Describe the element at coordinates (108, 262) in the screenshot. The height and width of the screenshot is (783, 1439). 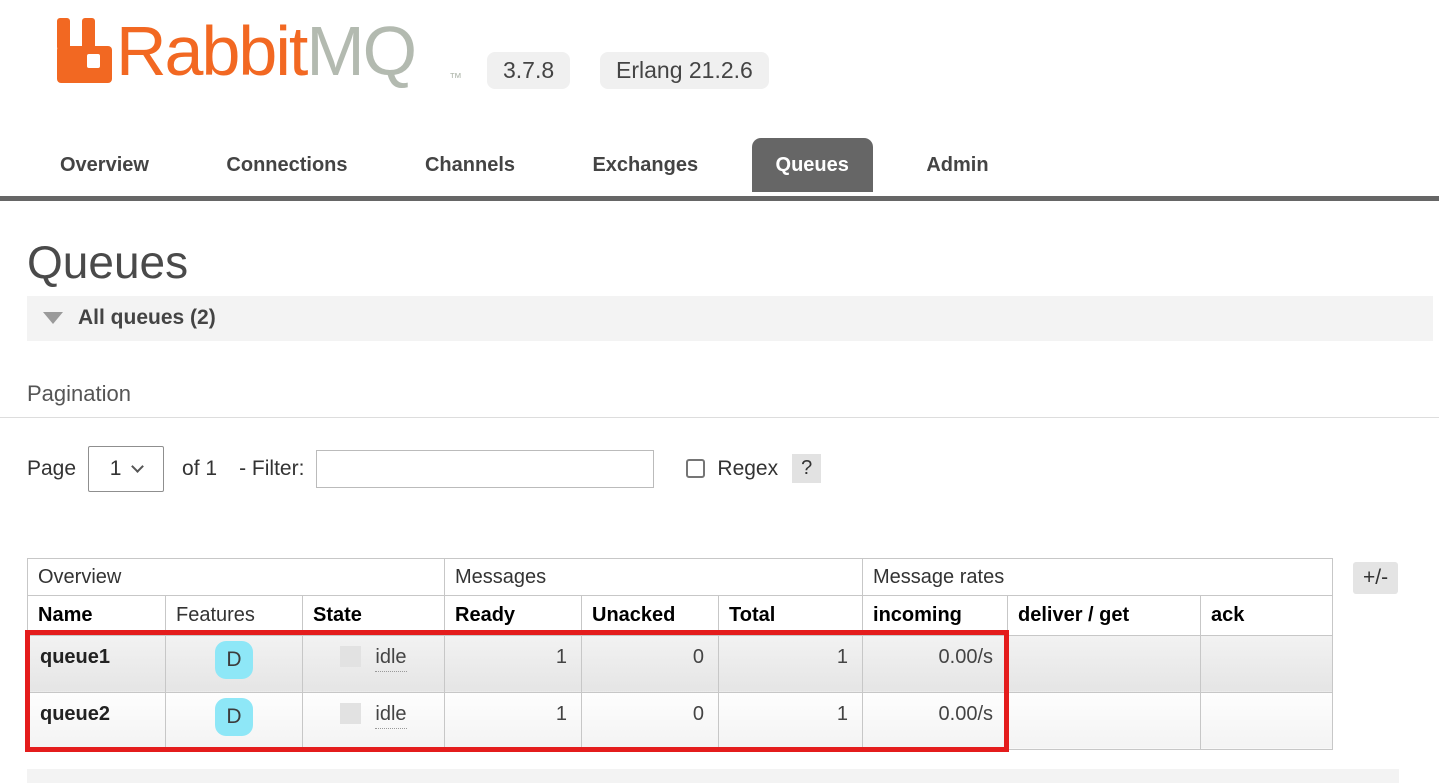
I see `page-title: Queues` at that location.